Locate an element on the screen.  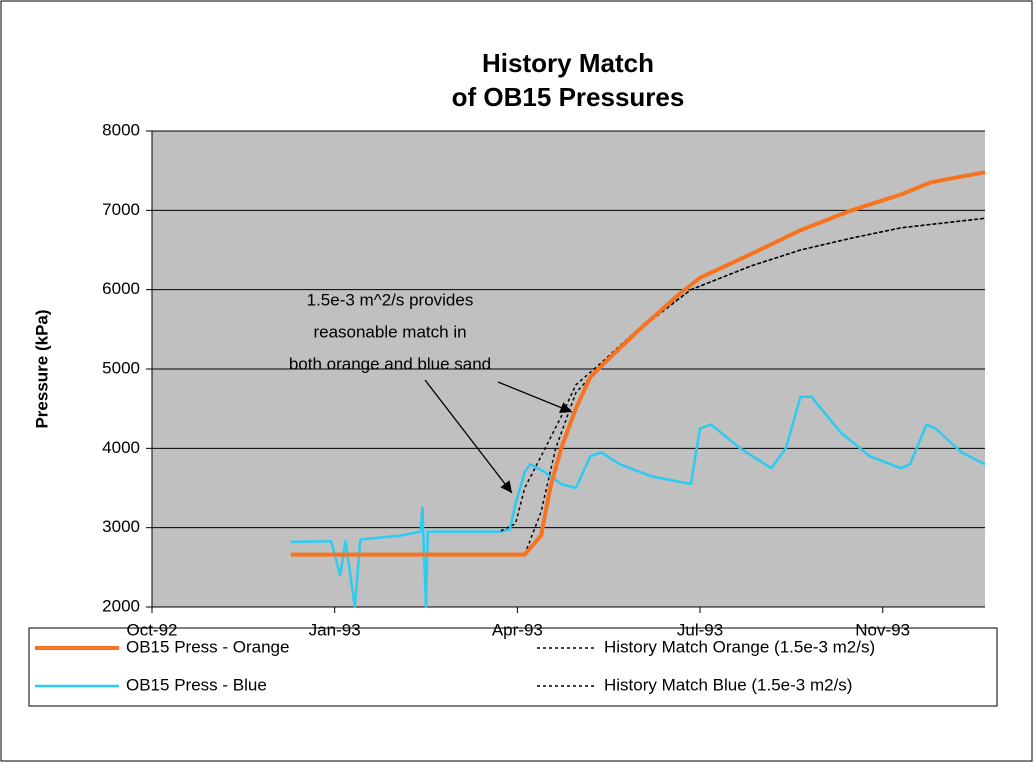
y-tick-label: 7000 is located at coordinates (121, 209).